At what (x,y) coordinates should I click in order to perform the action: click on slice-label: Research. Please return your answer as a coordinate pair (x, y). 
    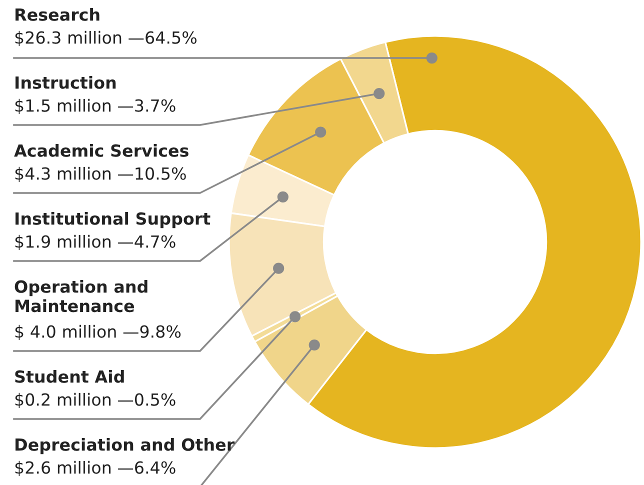
    Looking at the image, I should click on (58, 14).